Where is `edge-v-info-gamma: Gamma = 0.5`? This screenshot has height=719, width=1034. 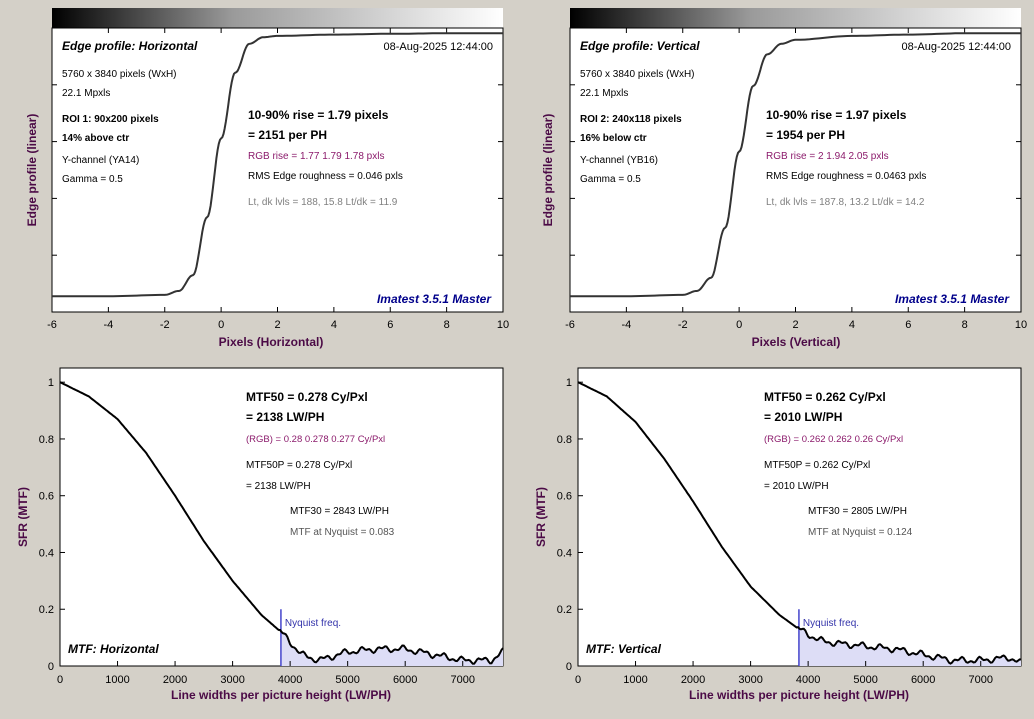
edge-v-info-gamma: Gamma = 0.5 is located at coordinates (610, 179).